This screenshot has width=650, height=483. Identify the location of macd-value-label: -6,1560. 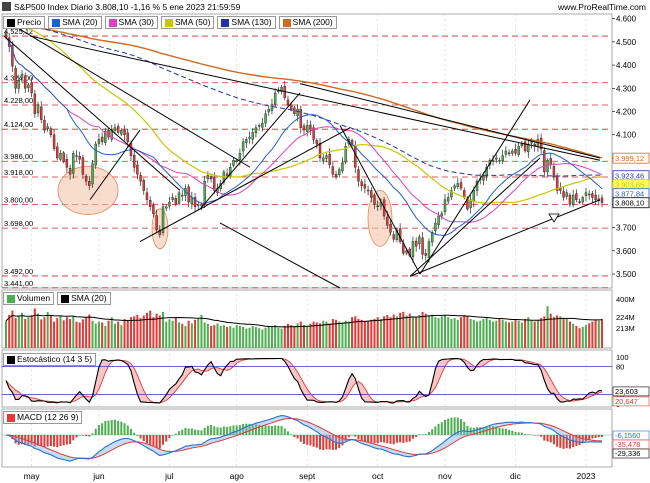
(627, 435).